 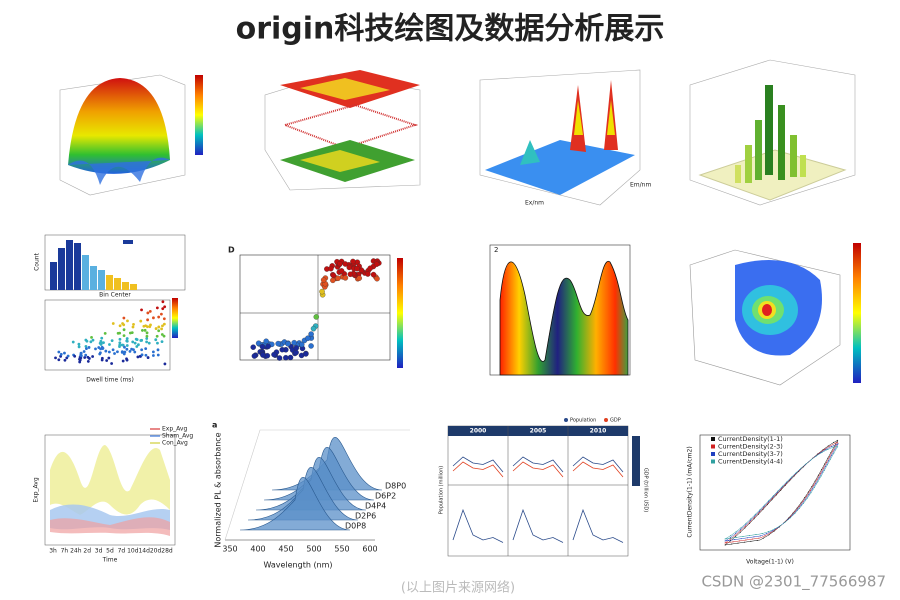 What do you see at coordinates (37, 261) in the screenshot?
I see `axis-label: Count` at bounding box center [37, 261].